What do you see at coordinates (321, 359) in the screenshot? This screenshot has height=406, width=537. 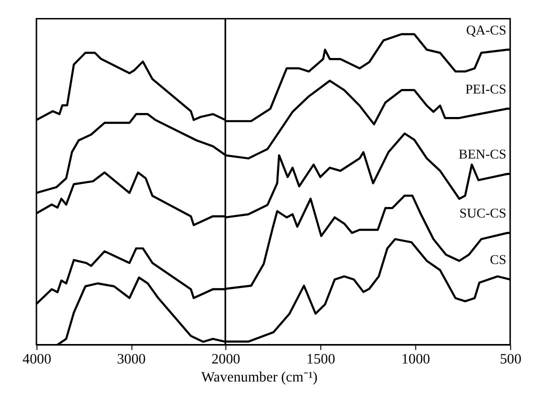 I see `x-tick-label: 1500` at bounding box center [321, 359].